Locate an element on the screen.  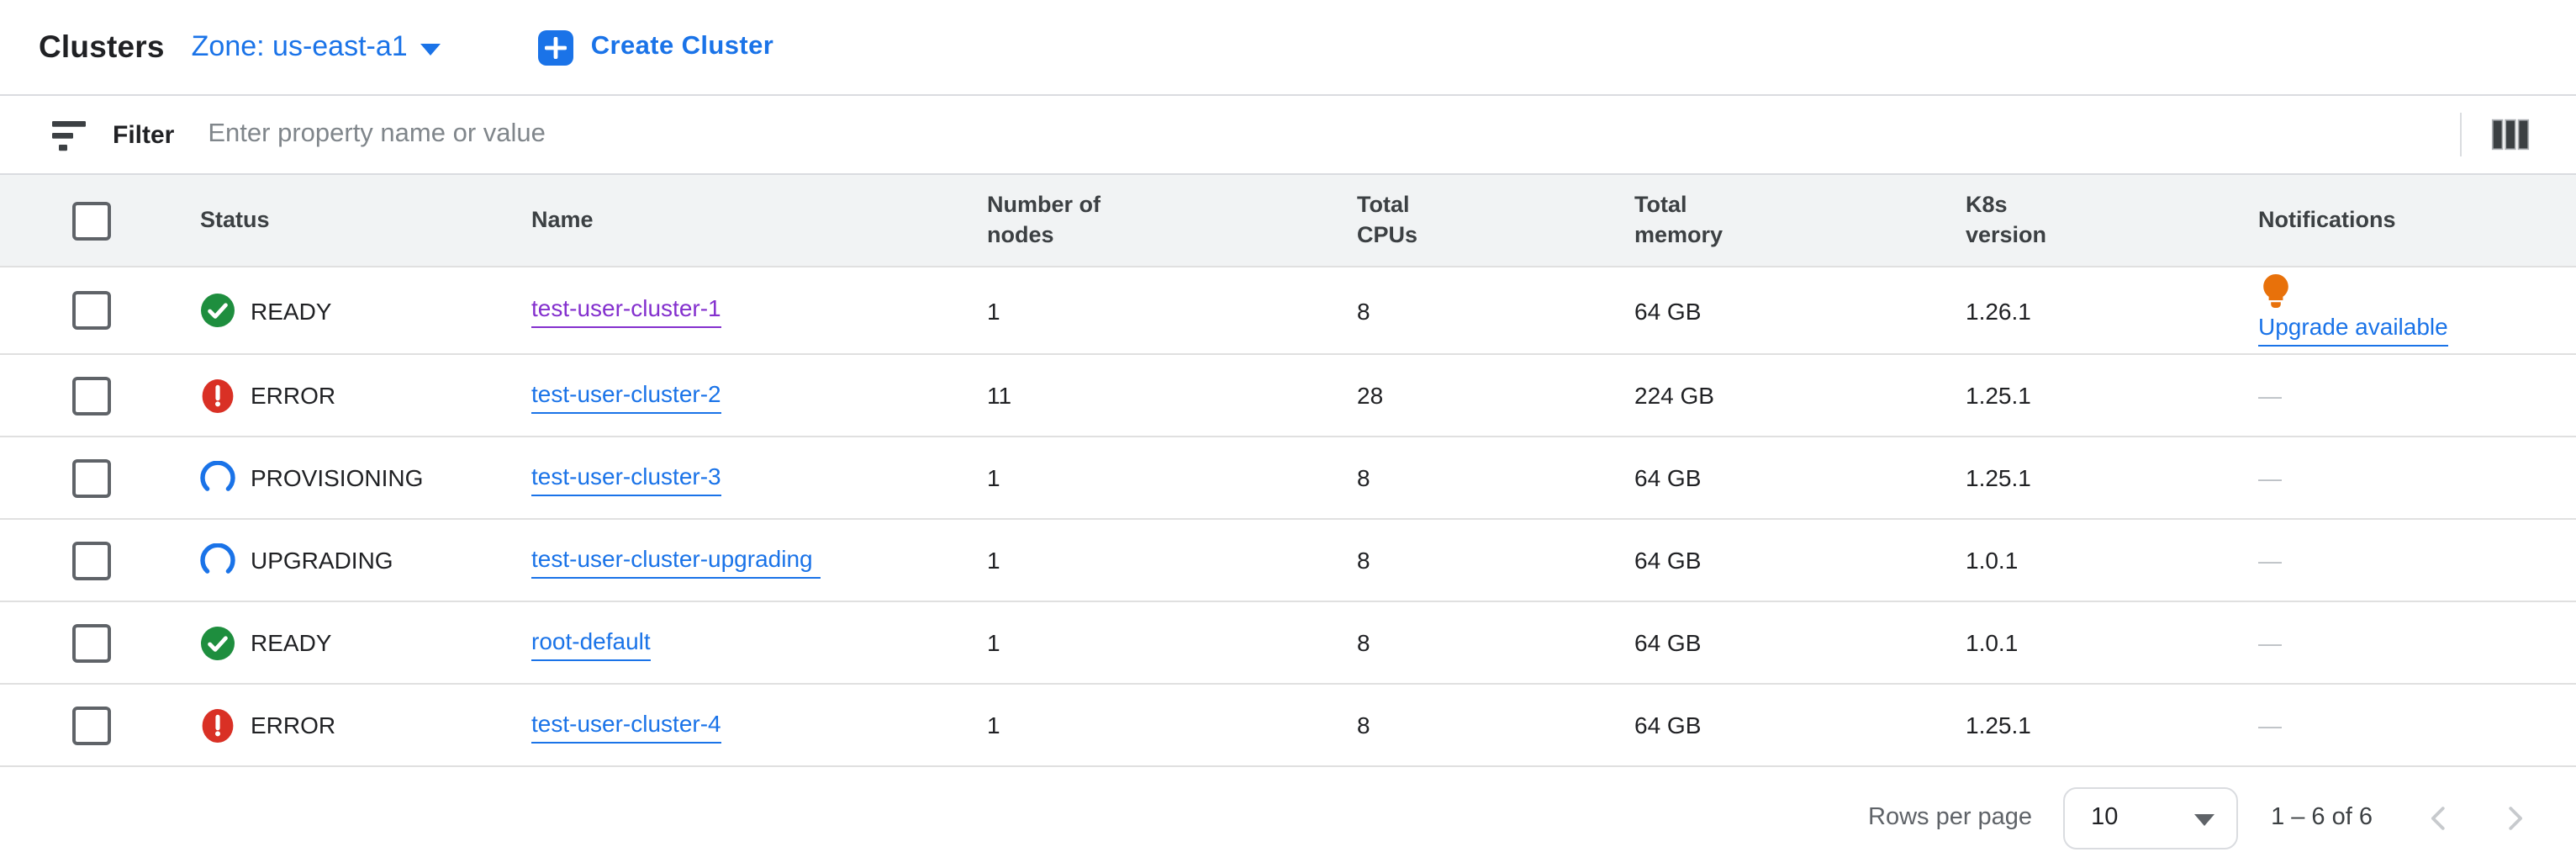
zone-selector-label: Zone: us-east-a1 is located at coordinates (299, 46).